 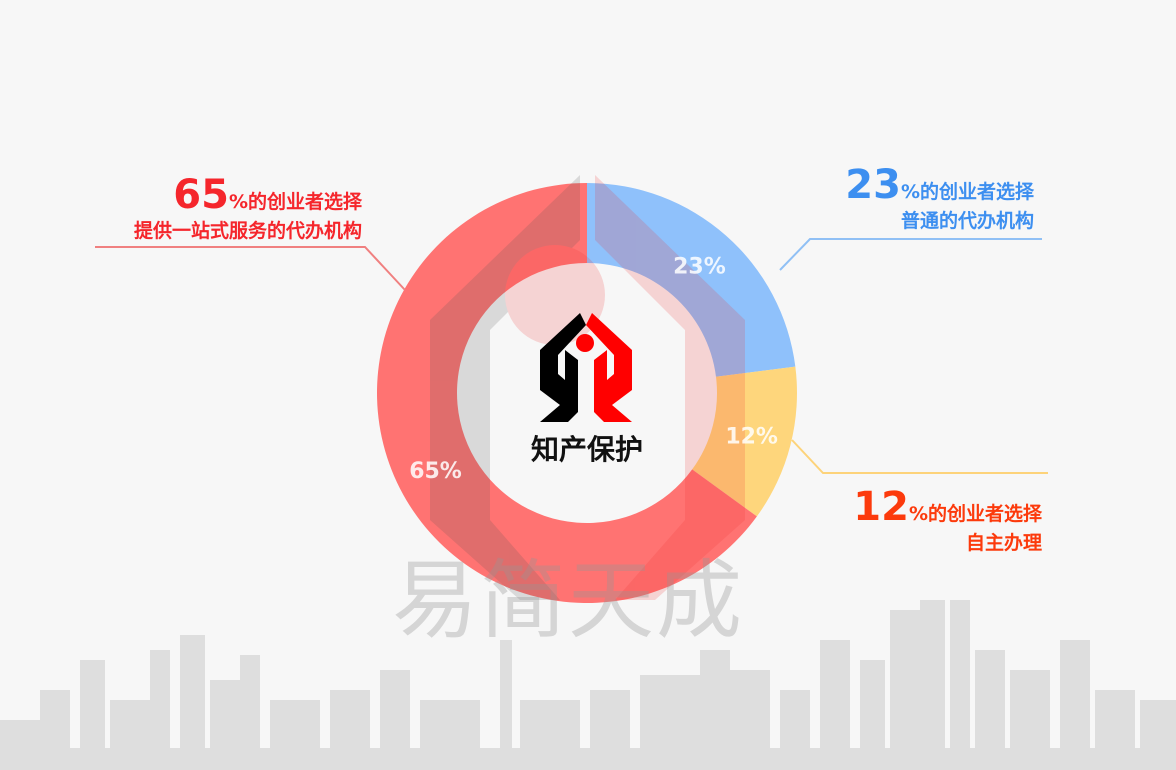 I want to click on annotation-65: 65%的创业者选择 提供一站式服务的代办机构, so click(x=248, y=207).